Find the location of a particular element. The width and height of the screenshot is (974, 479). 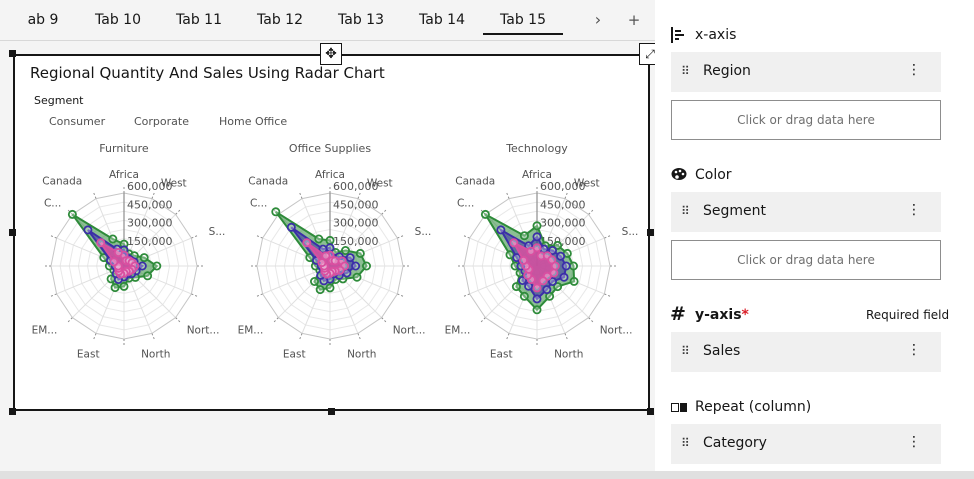

legend-item-corporate: Corporate is located at coordinates (161, 121).